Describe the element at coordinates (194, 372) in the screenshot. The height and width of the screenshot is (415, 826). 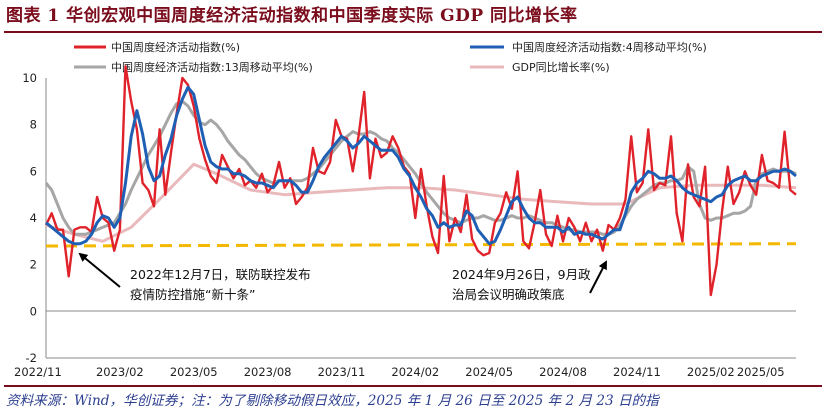
I see `x-tick-label: 2023/05` at that location.